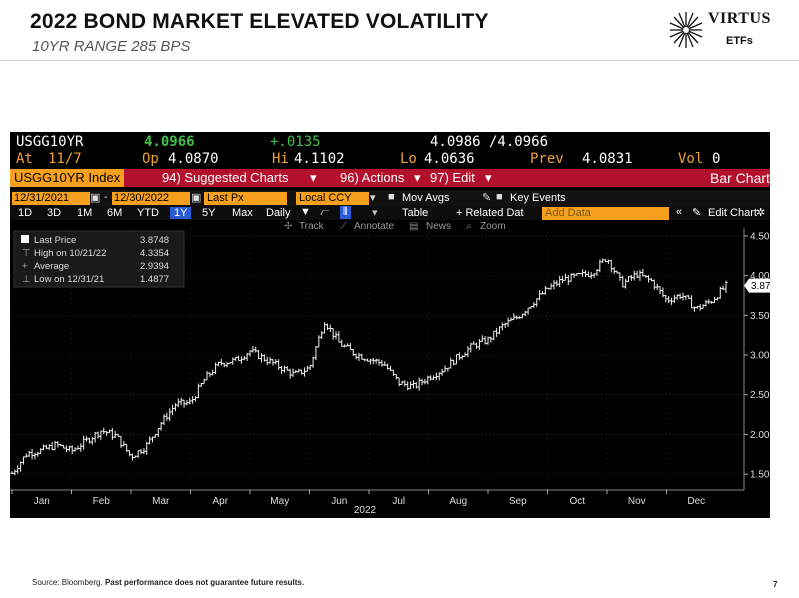 The image size is (799, 598). I want to click on date-range-dash: -, so click(106, 197).